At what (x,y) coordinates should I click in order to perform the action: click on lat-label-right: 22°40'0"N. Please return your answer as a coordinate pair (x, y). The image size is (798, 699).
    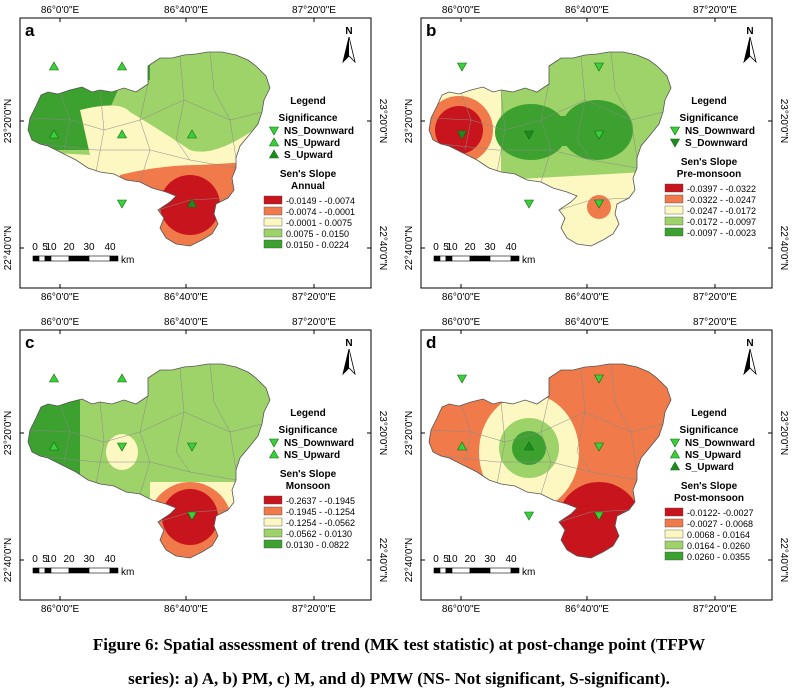
    Looking at the image, I should click on (382, 248).